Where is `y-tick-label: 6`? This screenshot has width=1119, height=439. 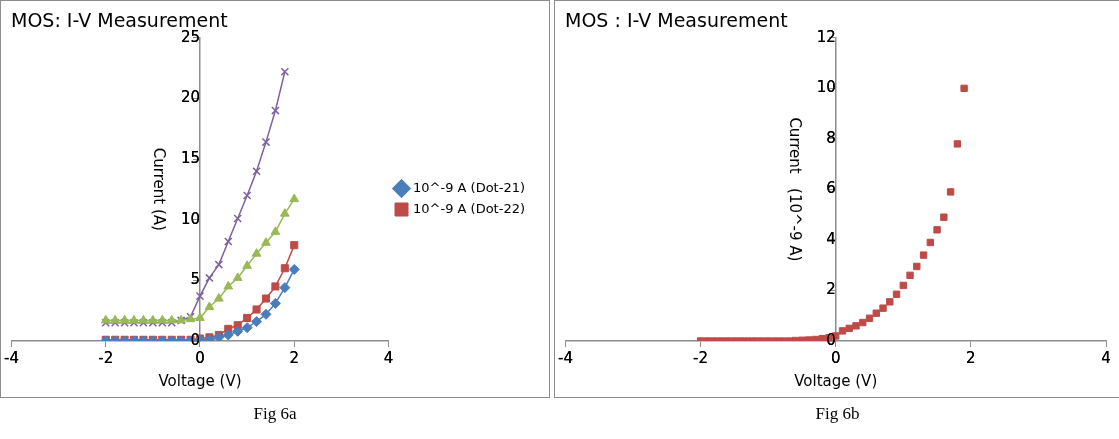 y-tick-label: 6 is located at coordinates (831, 188).